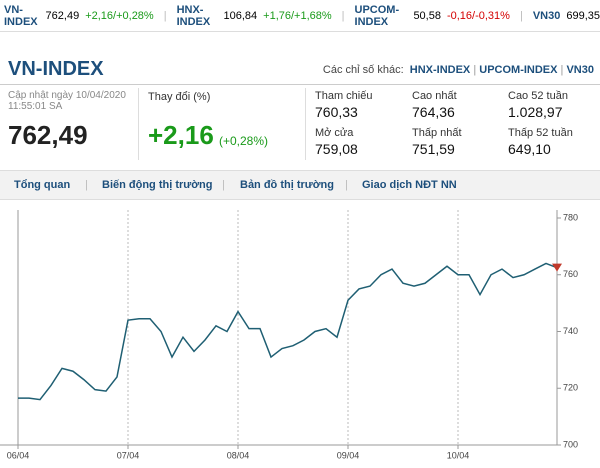 The width and height of the screenshot is (600, 468). I want to click on other-link: UPCOM-INDEX, so click(518, 70).